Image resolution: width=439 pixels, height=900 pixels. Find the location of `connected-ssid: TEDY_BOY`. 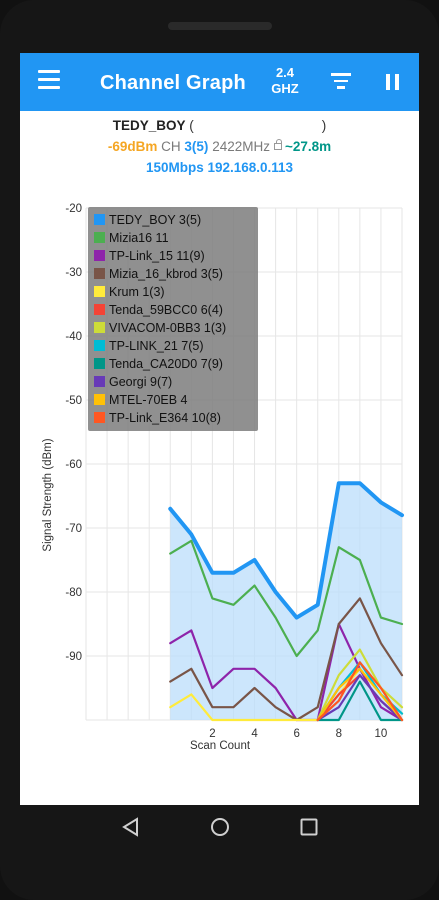

connected-ssid: TEDY_BOY is located at coordinates (149, 125).